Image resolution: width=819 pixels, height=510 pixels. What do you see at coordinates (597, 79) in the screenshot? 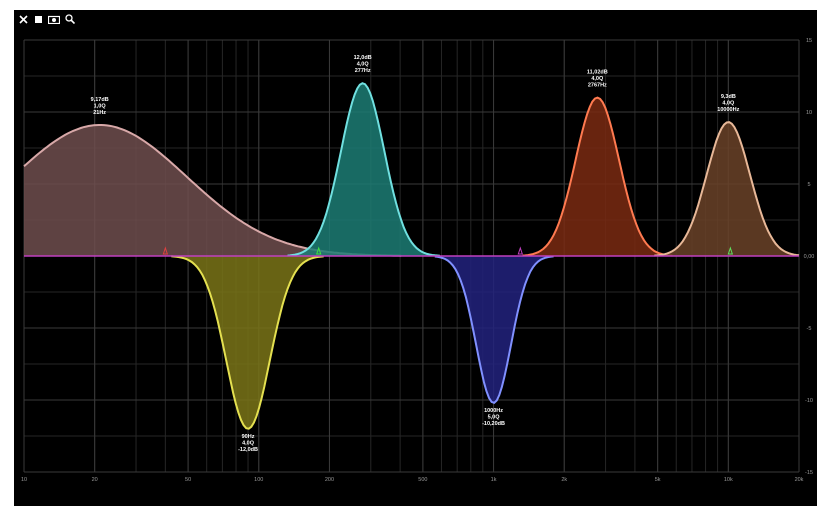
I see `band-5-label: 4,0Q` at bounding box center [597, 79].